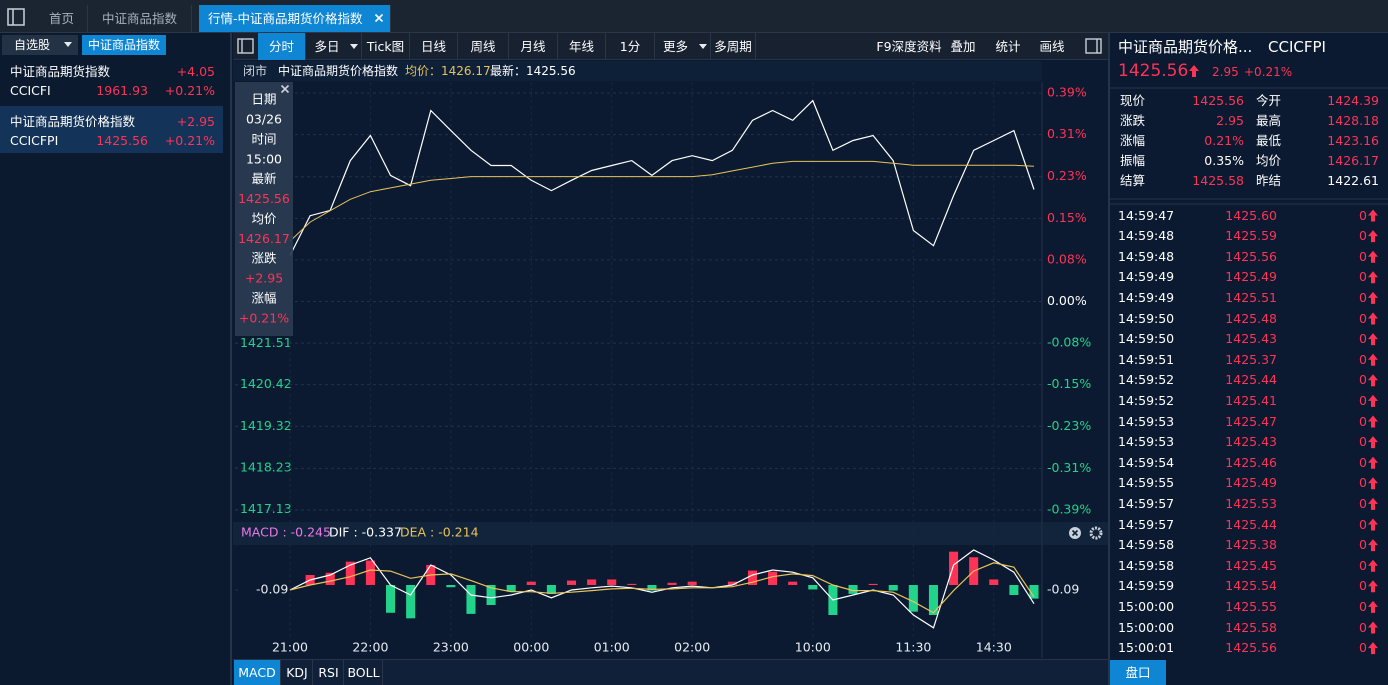 The height and width of the screenshot is (685, 1388). What do you see at coordinates (370, 647) in the screenshot?
I see `x-tick-label: 22:00` at bounding box center [370, 647].